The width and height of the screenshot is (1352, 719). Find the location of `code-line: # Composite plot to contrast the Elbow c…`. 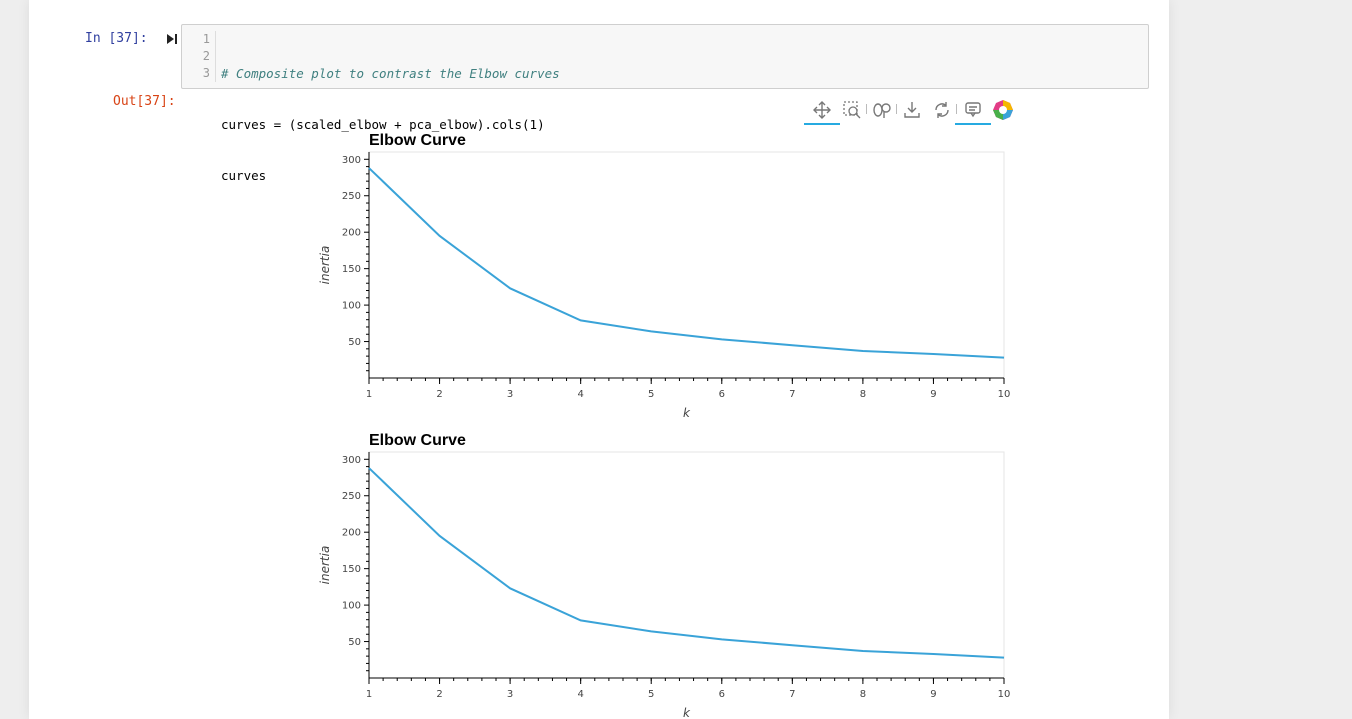

code-line: # Composite plot to contrast the Elbow c… is located at coordinates (390, 73).